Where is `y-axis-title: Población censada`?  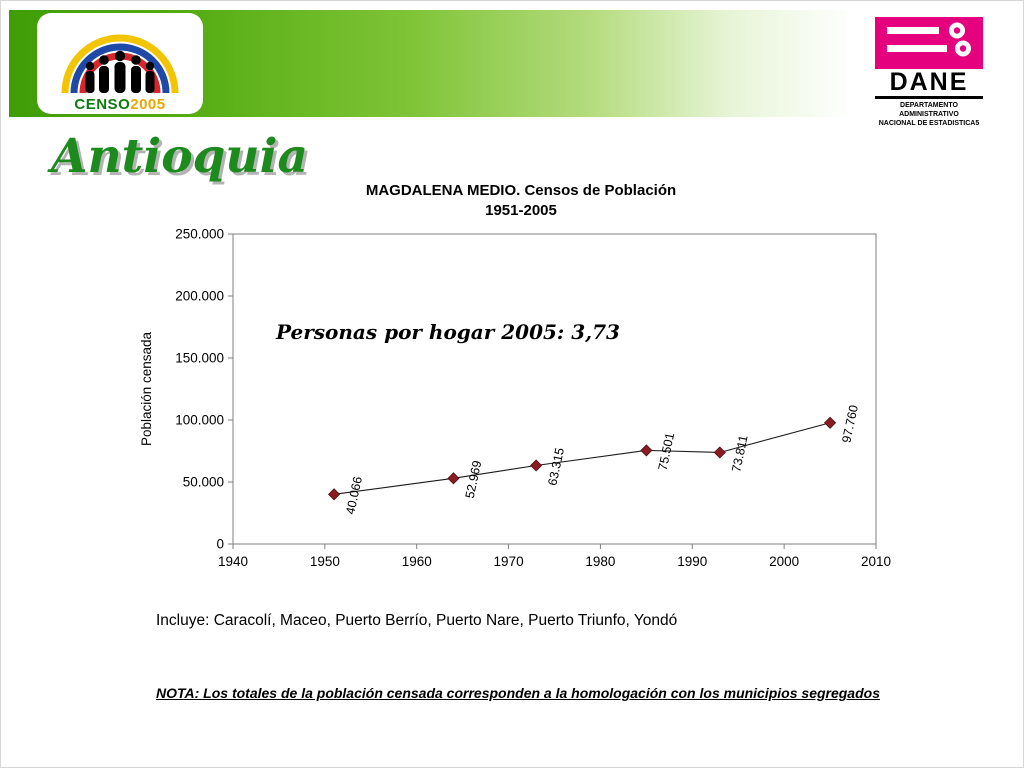 y-axis-title: Población censada is located at coordinates (146, 388).